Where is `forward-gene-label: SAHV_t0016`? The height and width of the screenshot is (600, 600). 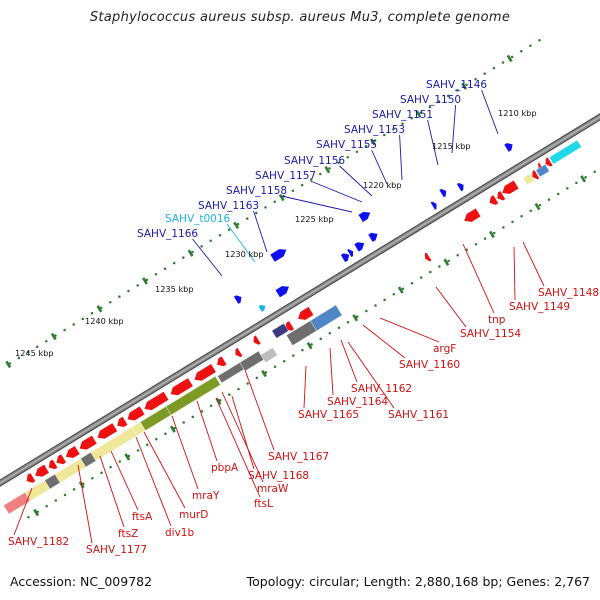
forward-gene-label: SAHV_t0016 is located at coordinates (198, 219).